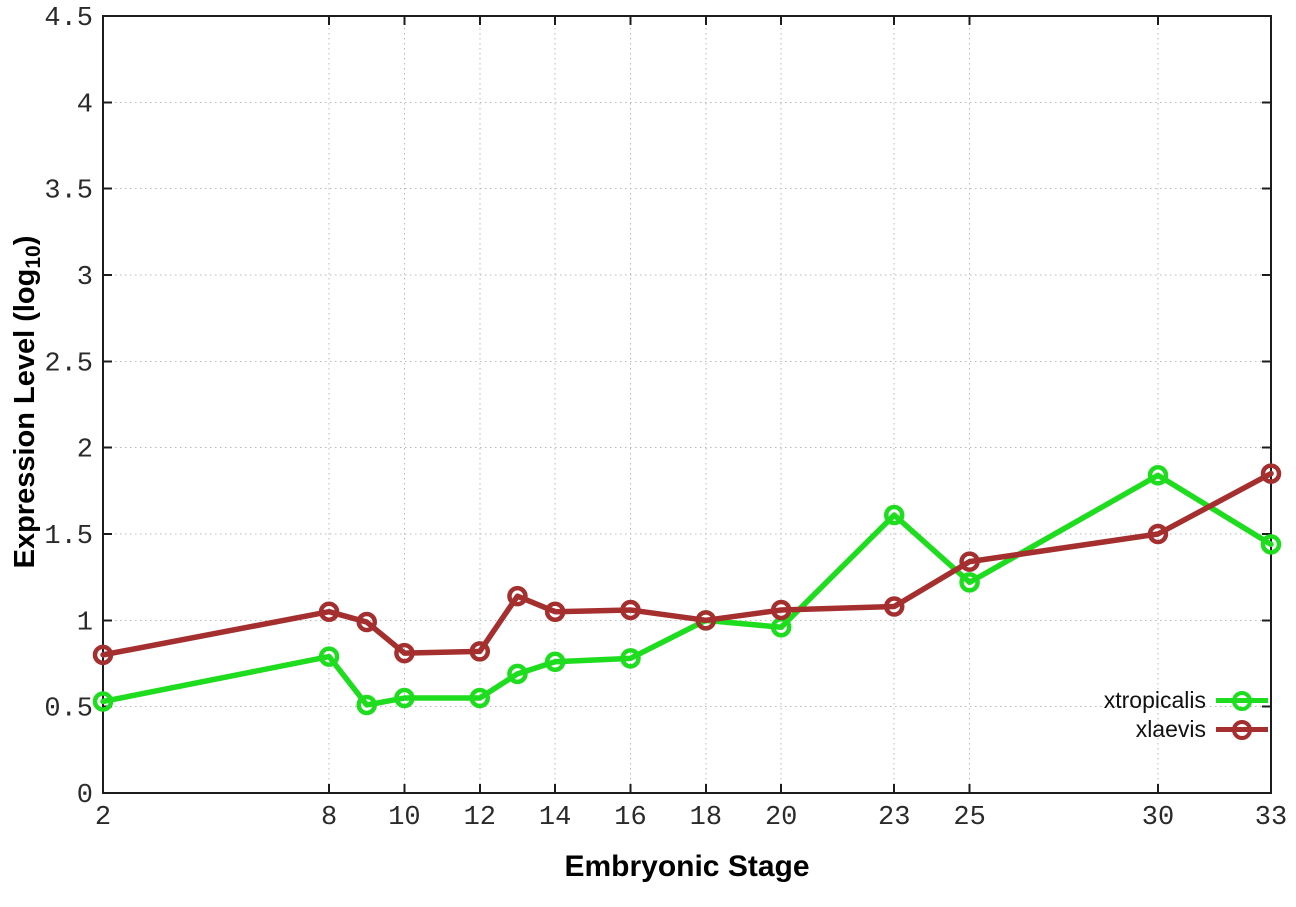  What do you see at coordinates (85, 796) in the screenshot?
I see `y-tick-label: 0` at bounding box center [85, 796].